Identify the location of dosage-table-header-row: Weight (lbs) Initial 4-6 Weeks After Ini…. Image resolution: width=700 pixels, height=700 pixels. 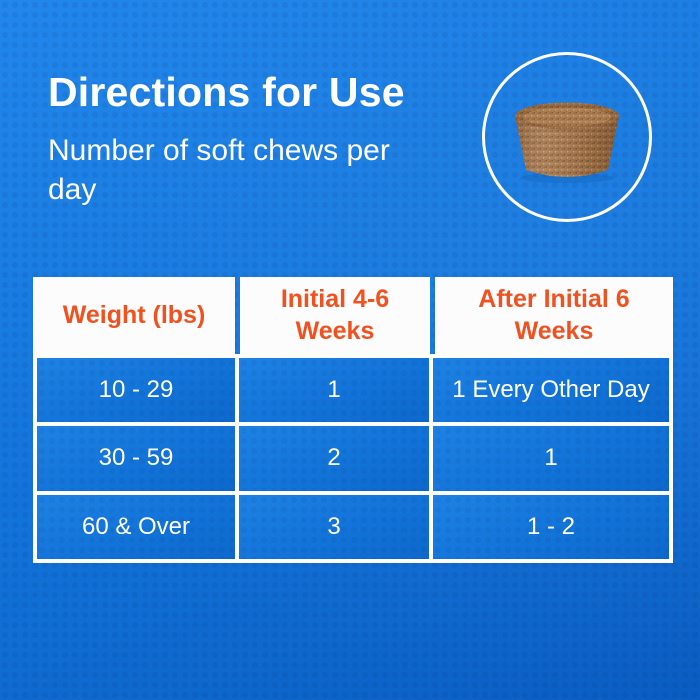
(353, 315).